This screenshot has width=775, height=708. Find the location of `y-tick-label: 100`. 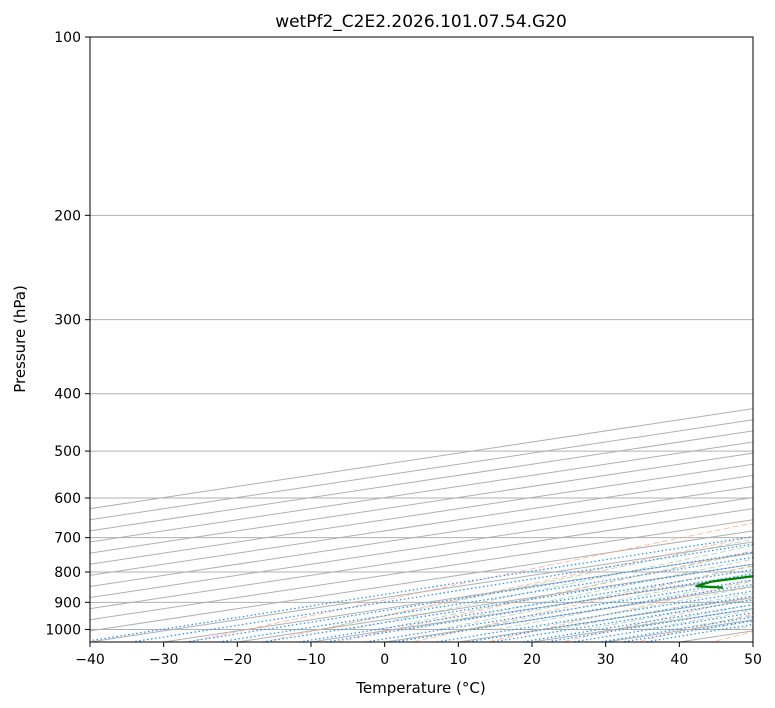

y-tick-label: 100 is located at coordinates (67, 38).